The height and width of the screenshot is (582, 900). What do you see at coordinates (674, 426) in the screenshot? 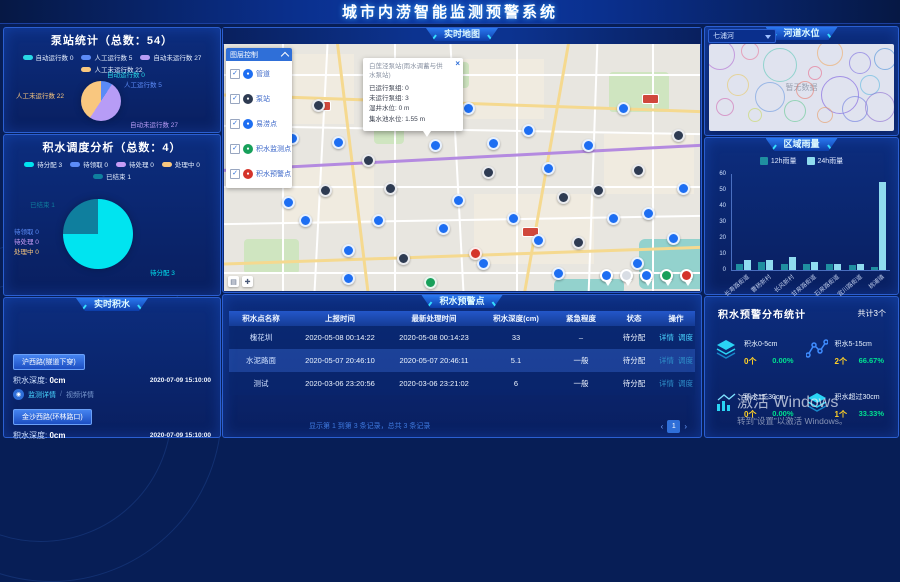
I see `current-page: 1` at bounding box center [674, 426].